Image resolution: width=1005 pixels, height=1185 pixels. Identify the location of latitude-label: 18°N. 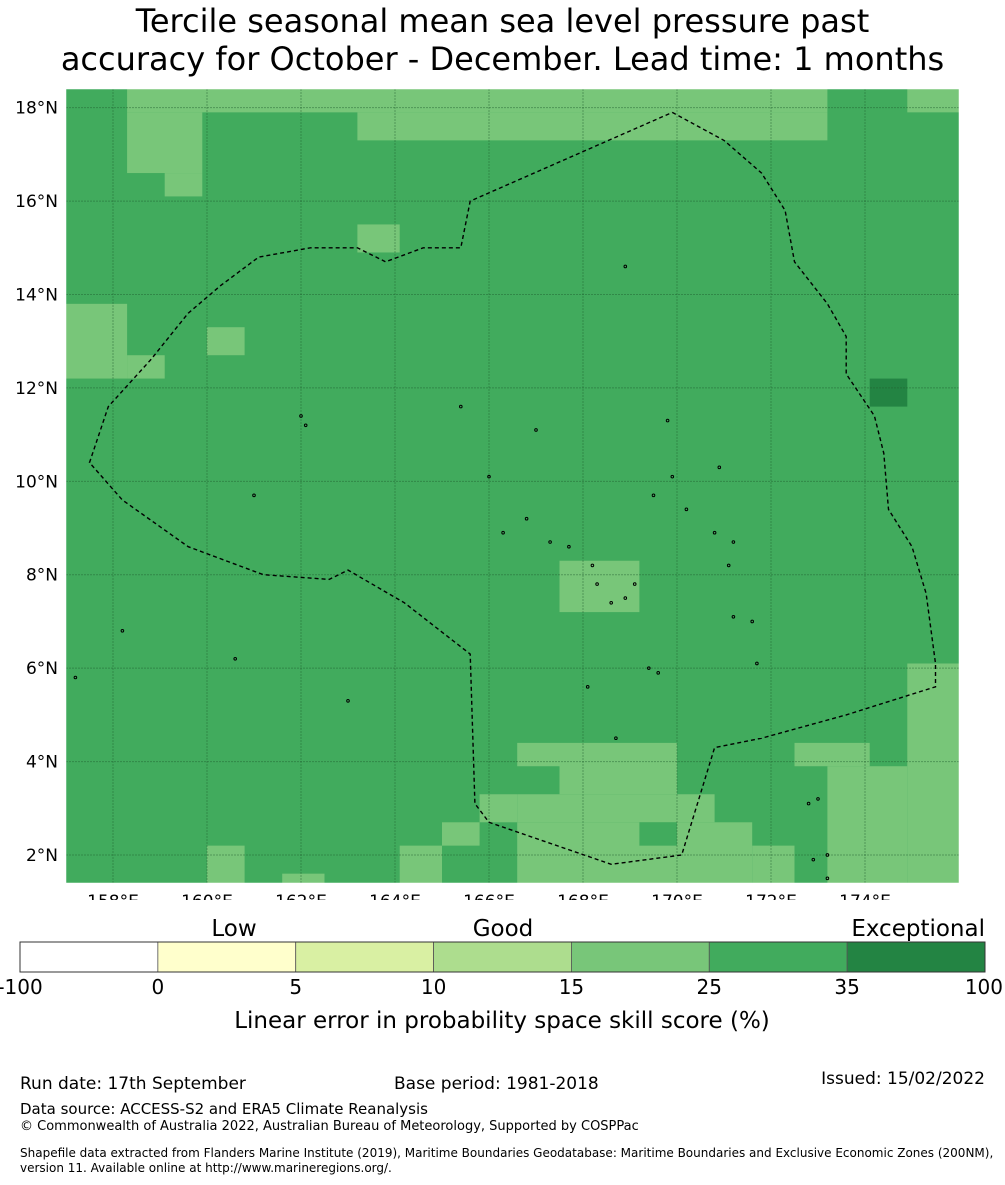
(36, 109).